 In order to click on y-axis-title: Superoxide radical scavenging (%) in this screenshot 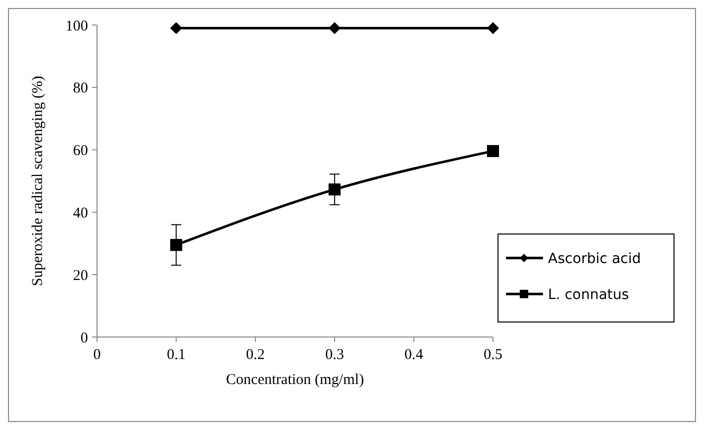, I will do `click(38, 181)`.